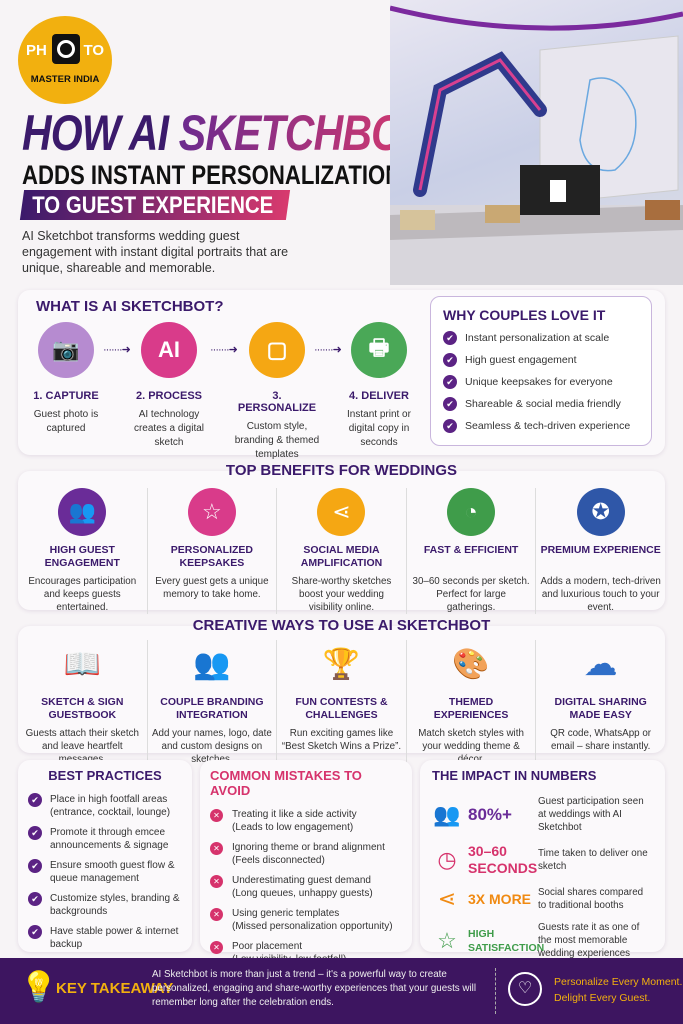 The height and width of the screenshot is (1024, 683). I want to click on item-text: Treating it like a side activity, so click(294, 814).